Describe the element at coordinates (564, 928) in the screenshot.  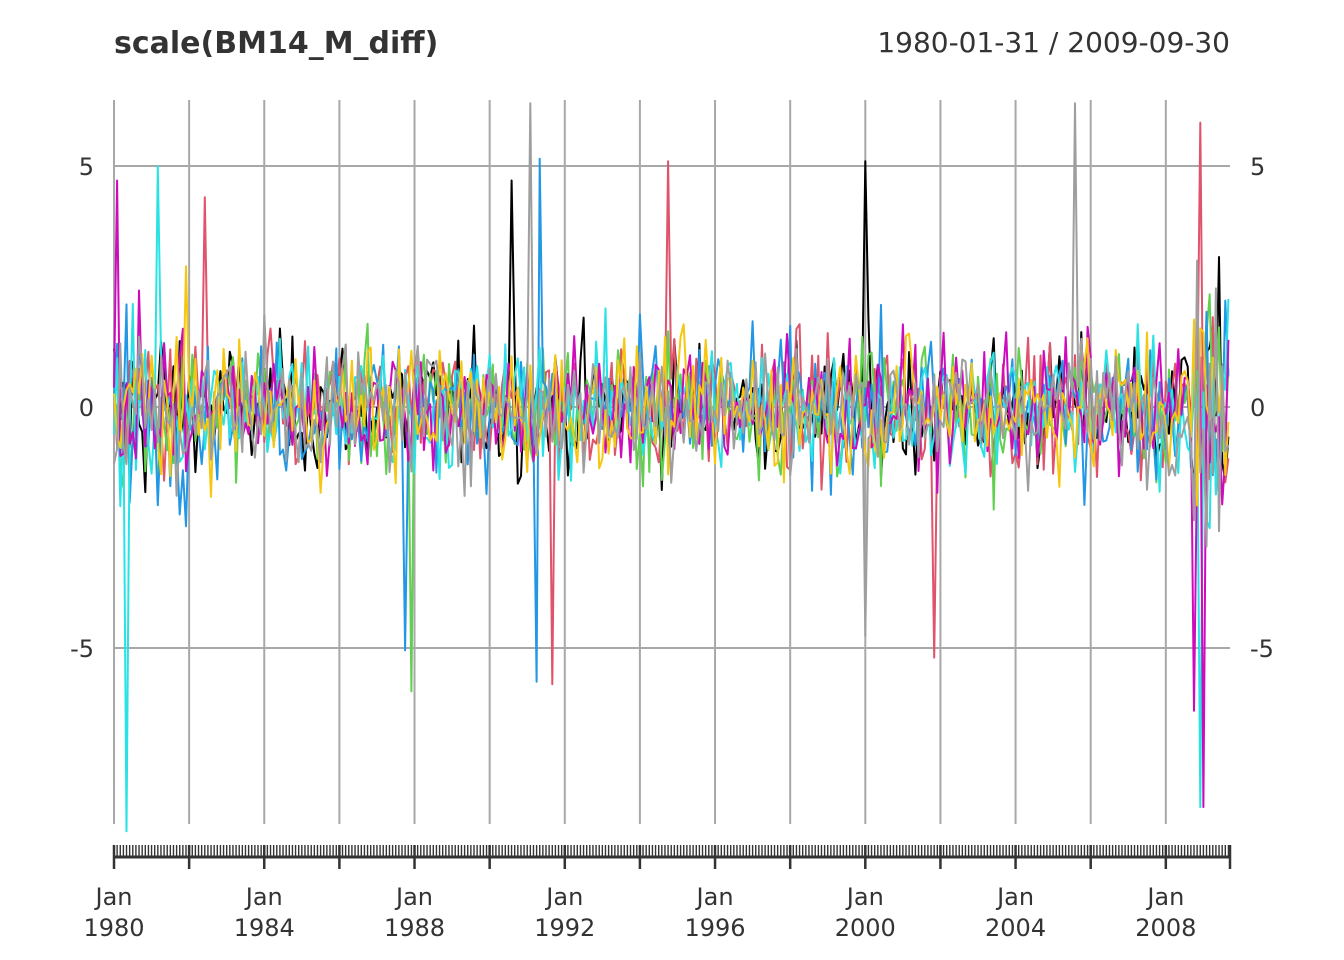
I see `x-tick-label-year: 1992` at that location.